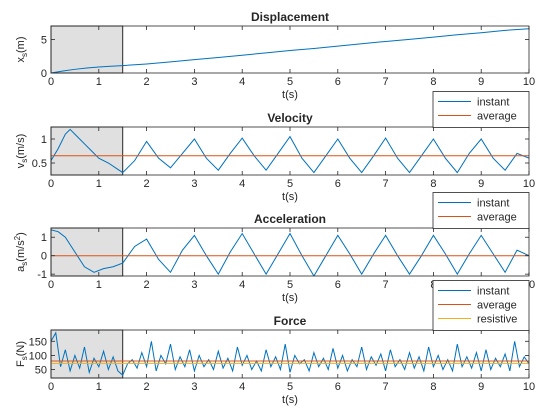 The height and width of the screenshot is (420, 550). Describe the element at coordinates (21, 60) in the screenshot. I see `y-label-main: x` at that location.